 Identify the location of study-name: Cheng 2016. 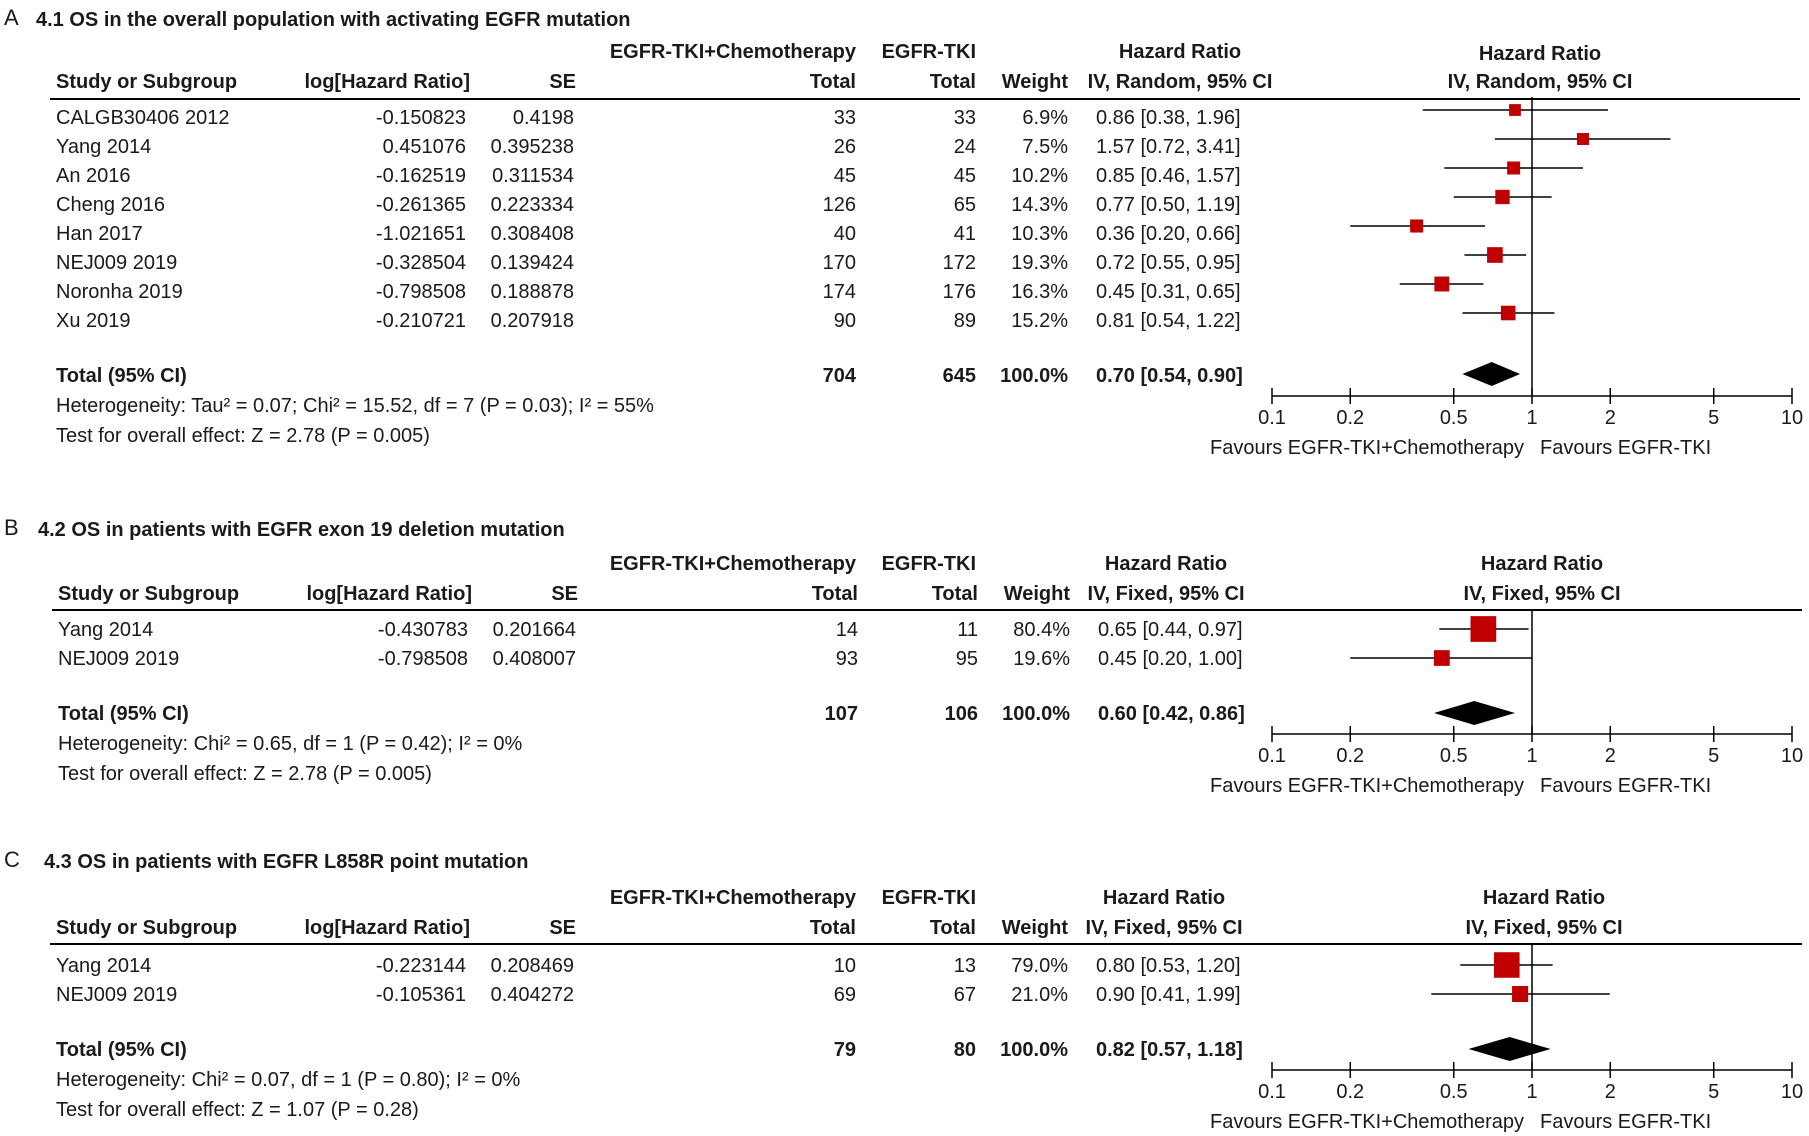
(110, 205).